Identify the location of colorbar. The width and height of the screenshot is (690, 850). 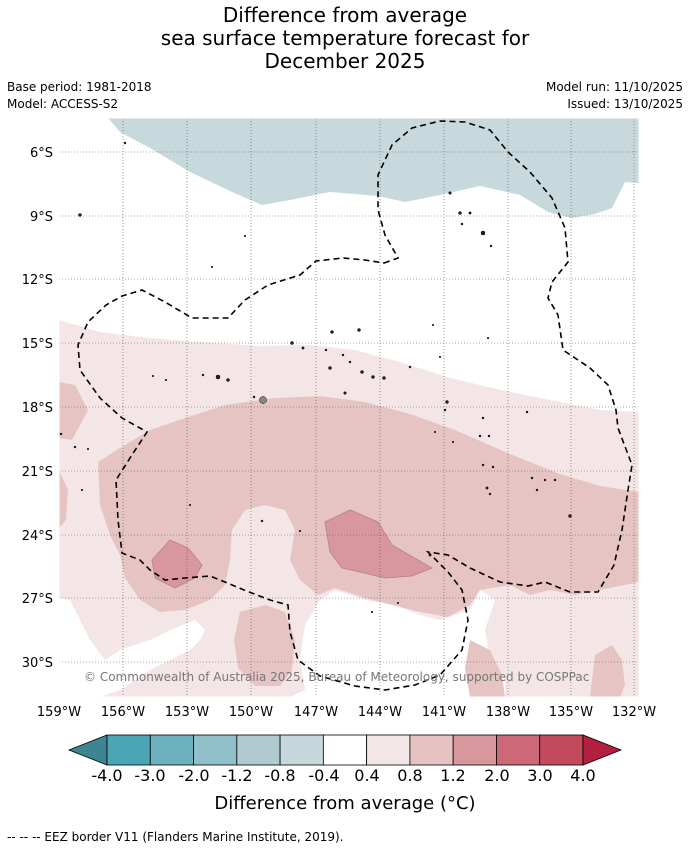
(345, 750).